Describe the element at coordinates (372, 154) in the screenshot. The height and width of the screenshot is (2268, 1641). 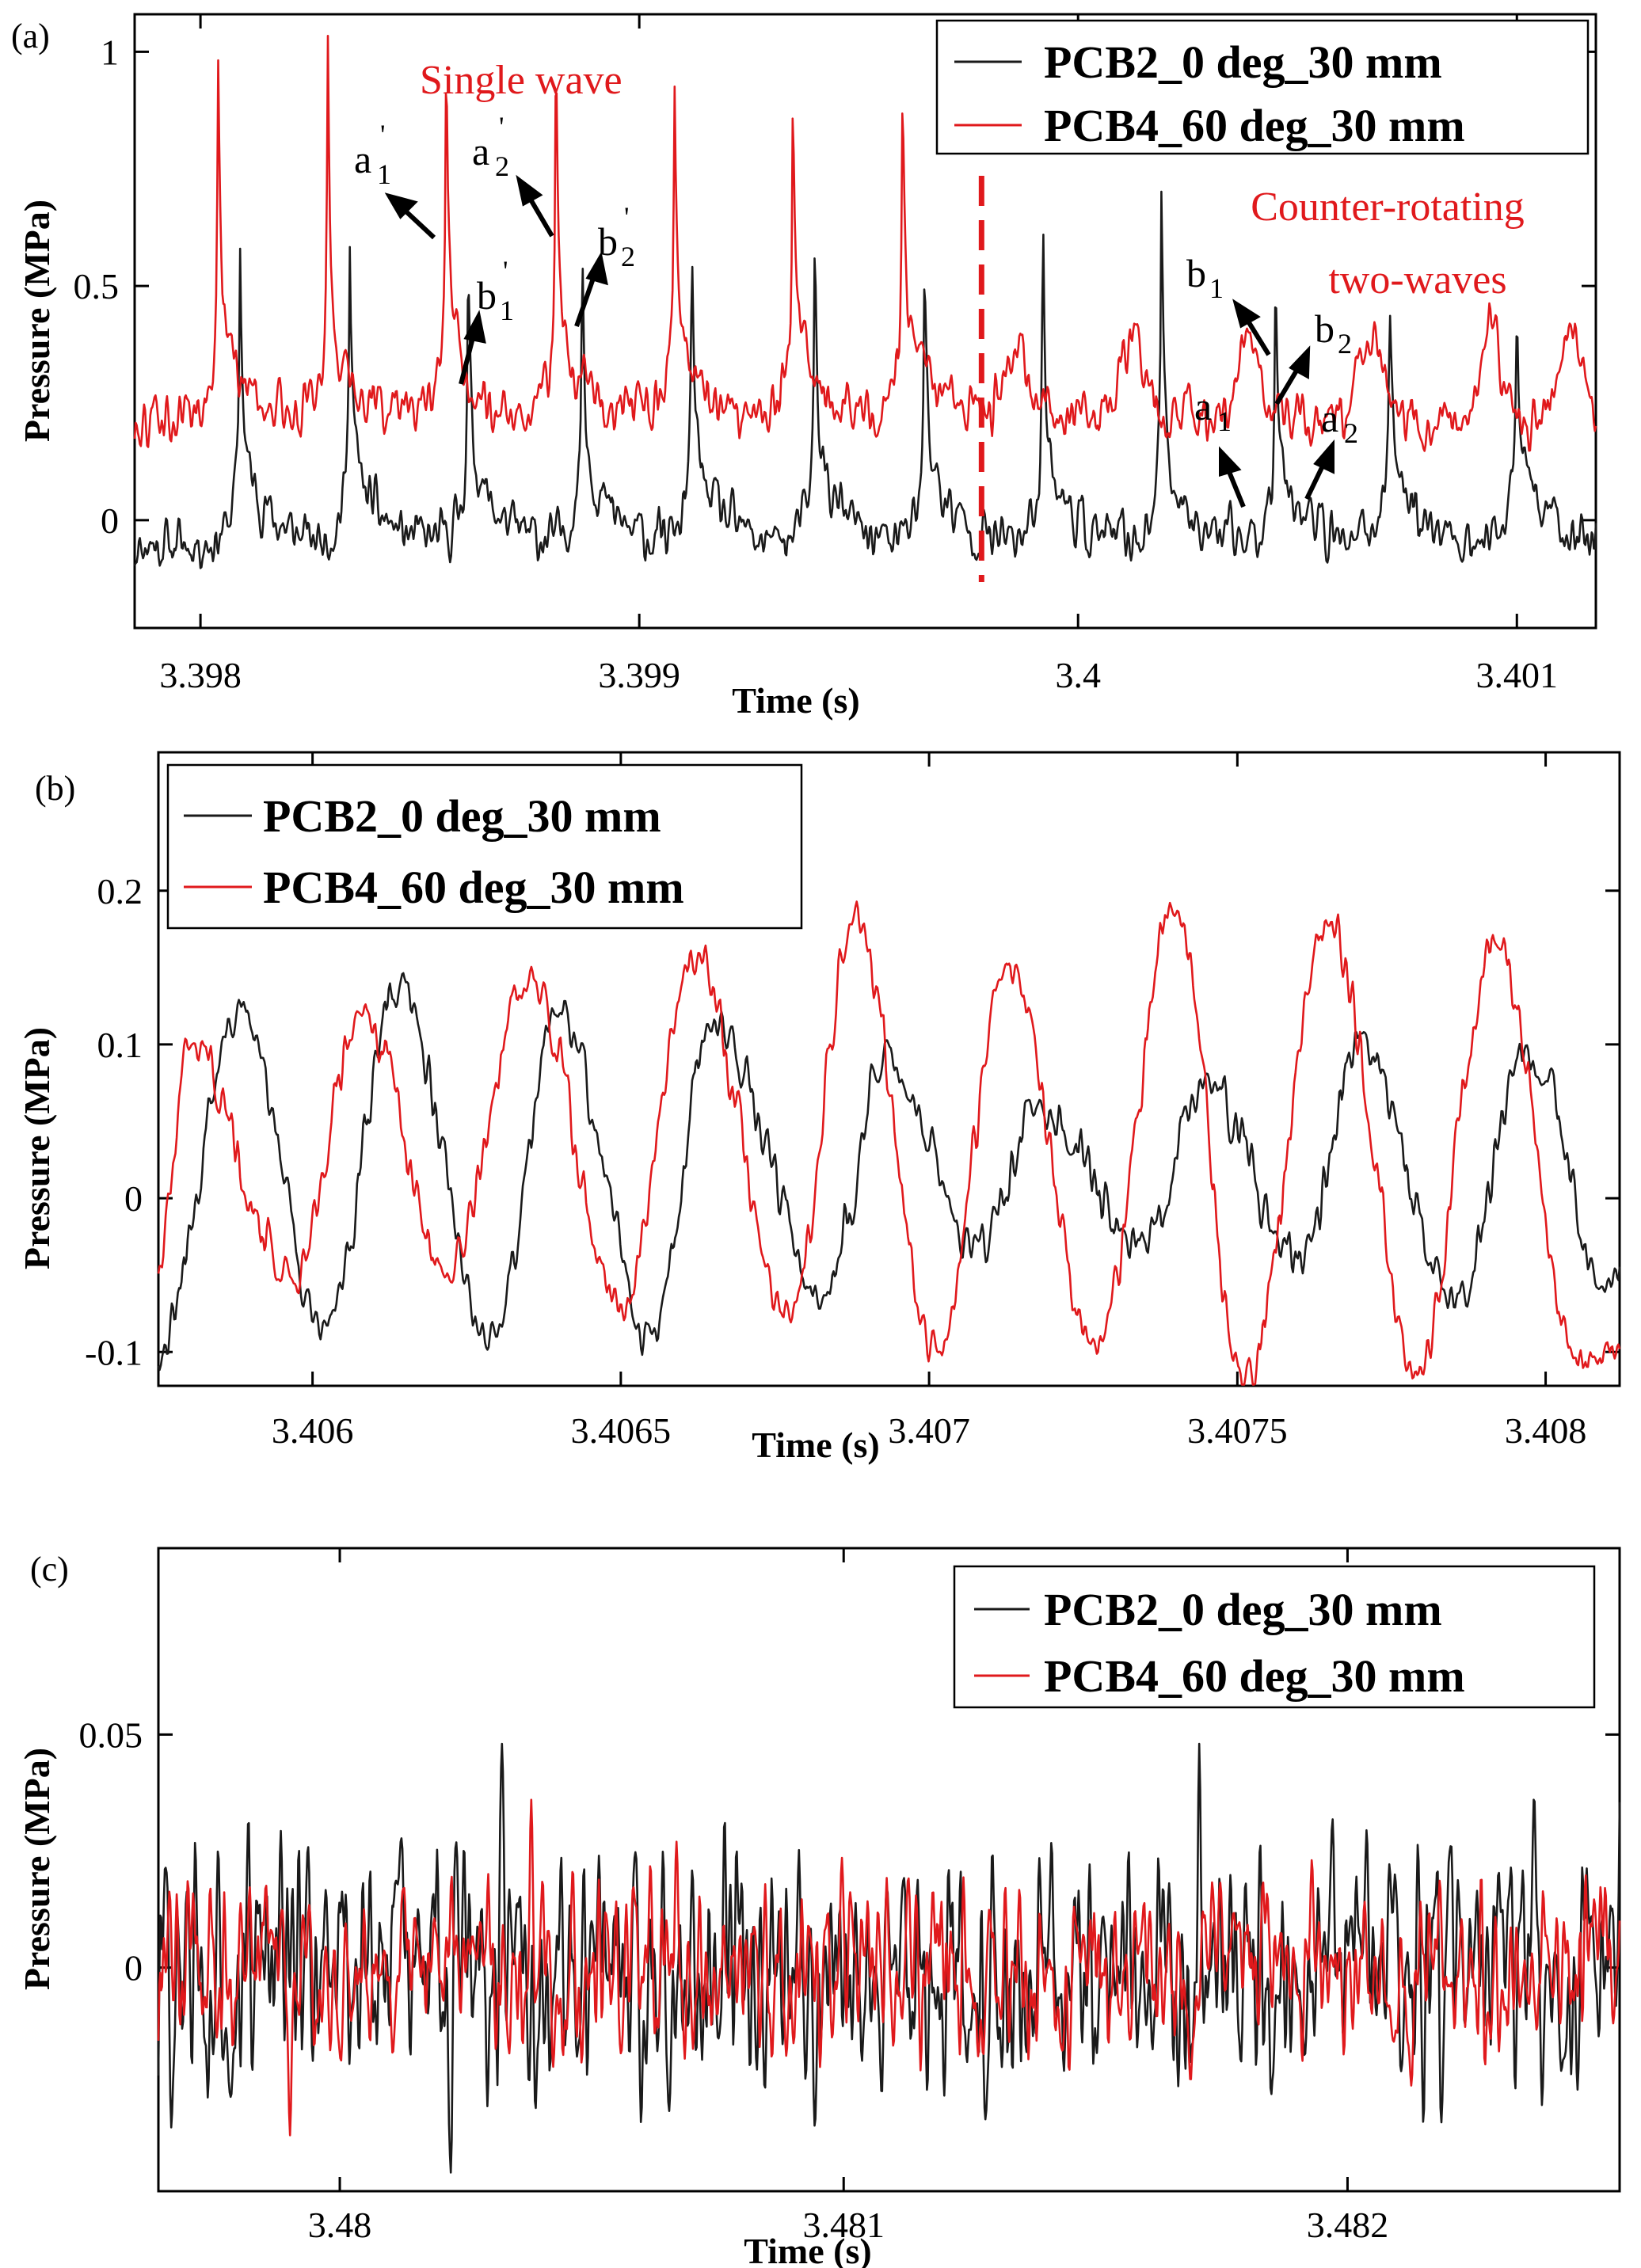
I see `wave-label-a1-prime: a 1 '` at that location.